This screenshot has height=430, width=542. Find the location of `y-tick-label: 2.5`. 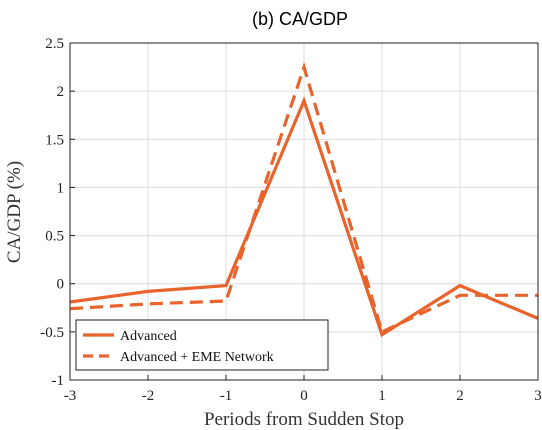

y-tick-label: 2.5 is located at coordinates (54, 44).